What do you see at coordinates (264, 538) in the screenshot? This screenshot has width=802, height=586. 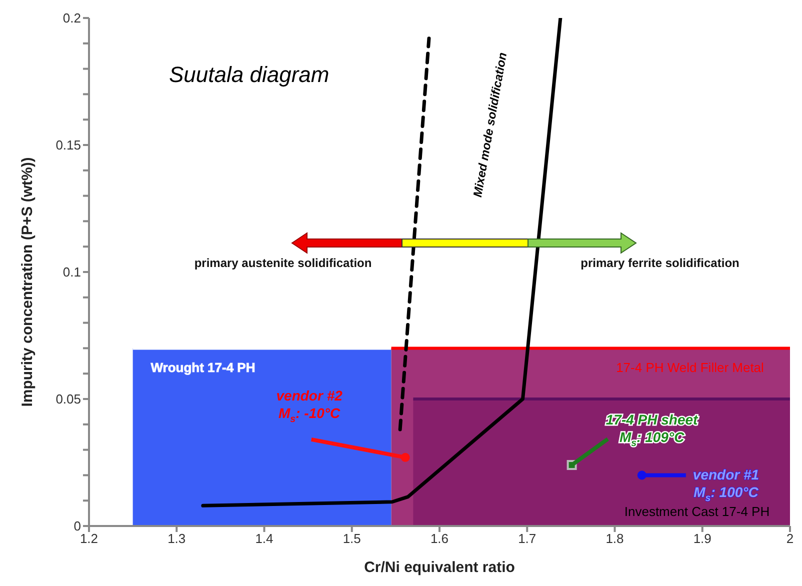 I see `x-tick-label: 1.4` at bounding box center [264, 538].